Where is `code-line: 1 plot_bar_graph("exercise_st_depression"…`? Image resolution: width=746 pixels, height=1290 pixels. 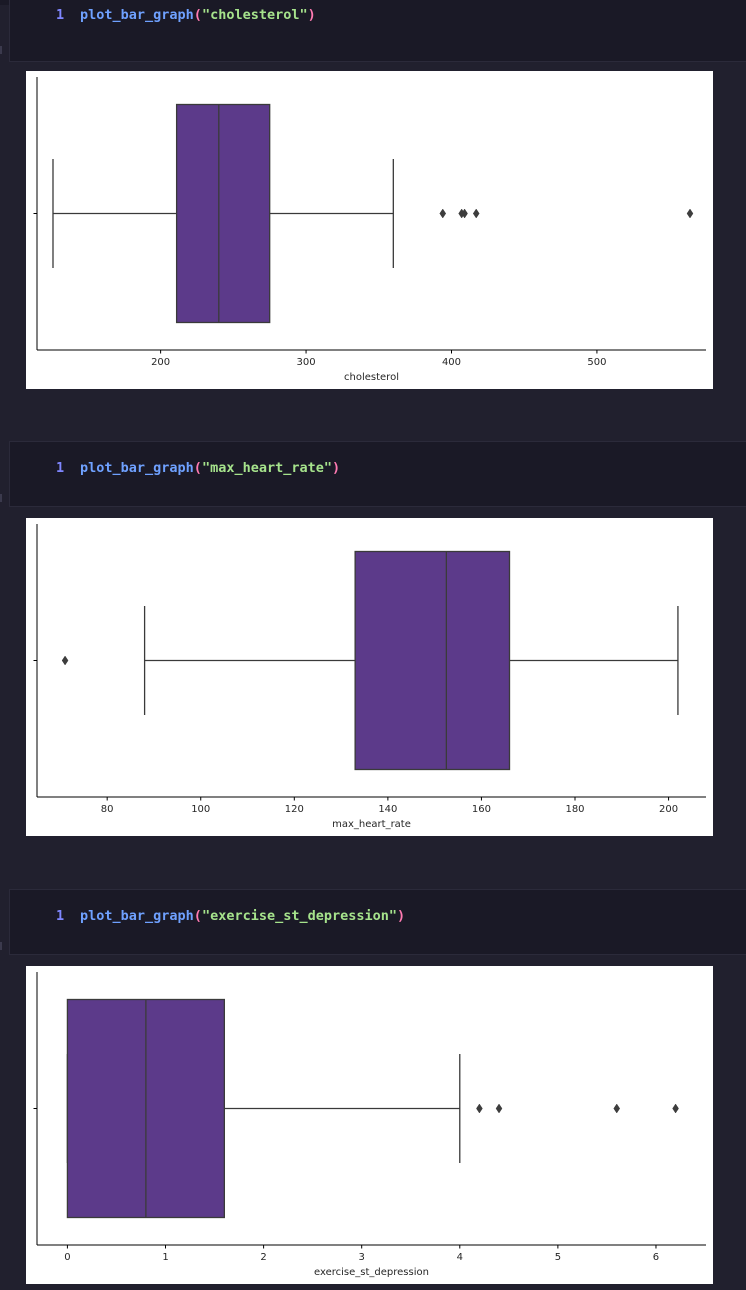
code-line: 1 plot_bar_graph("exercise_st_depression"… is located at coordinates (230, 916).